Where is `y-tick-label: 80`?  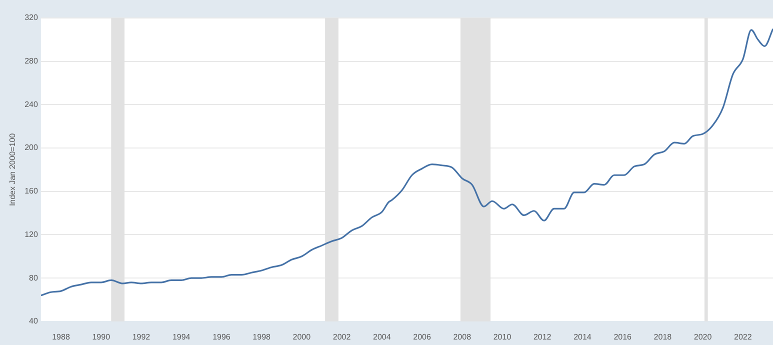 y-tick-label: 80 is located at coordinates (33, 277).